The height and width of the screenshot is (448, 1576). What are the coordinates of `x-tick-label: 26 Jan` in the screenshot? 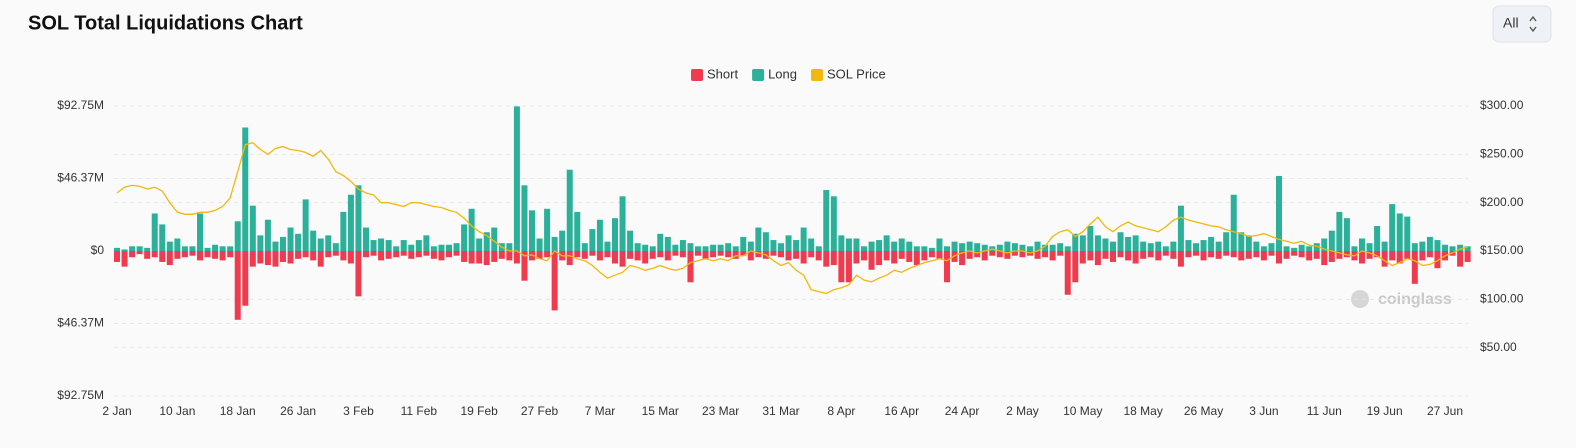 It's located at (298, 411).